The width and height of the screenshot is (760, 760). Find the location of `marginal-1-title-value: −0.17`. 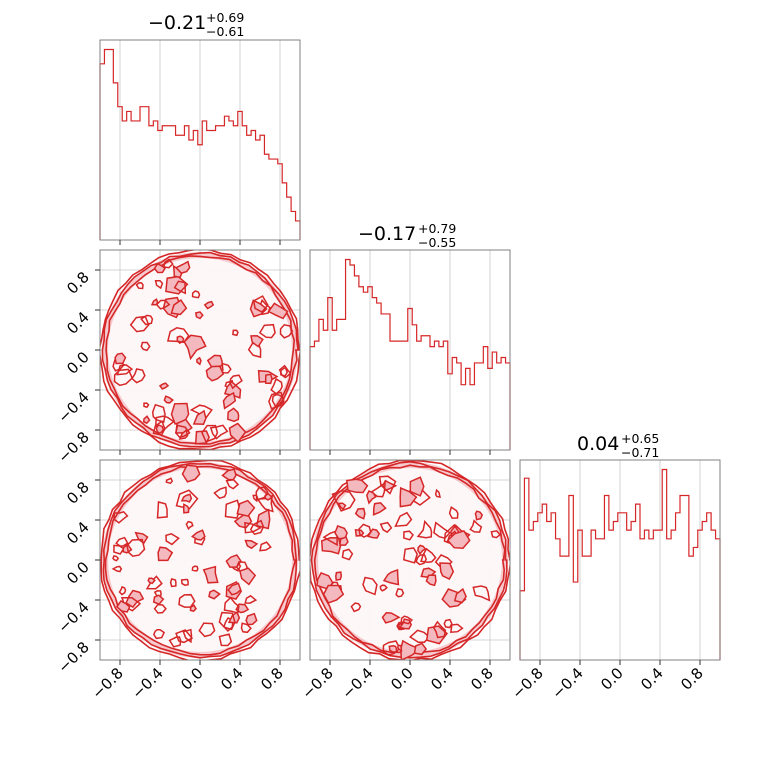

marginal-1-title-value: −0.17 is located at coordinates (387, 234).